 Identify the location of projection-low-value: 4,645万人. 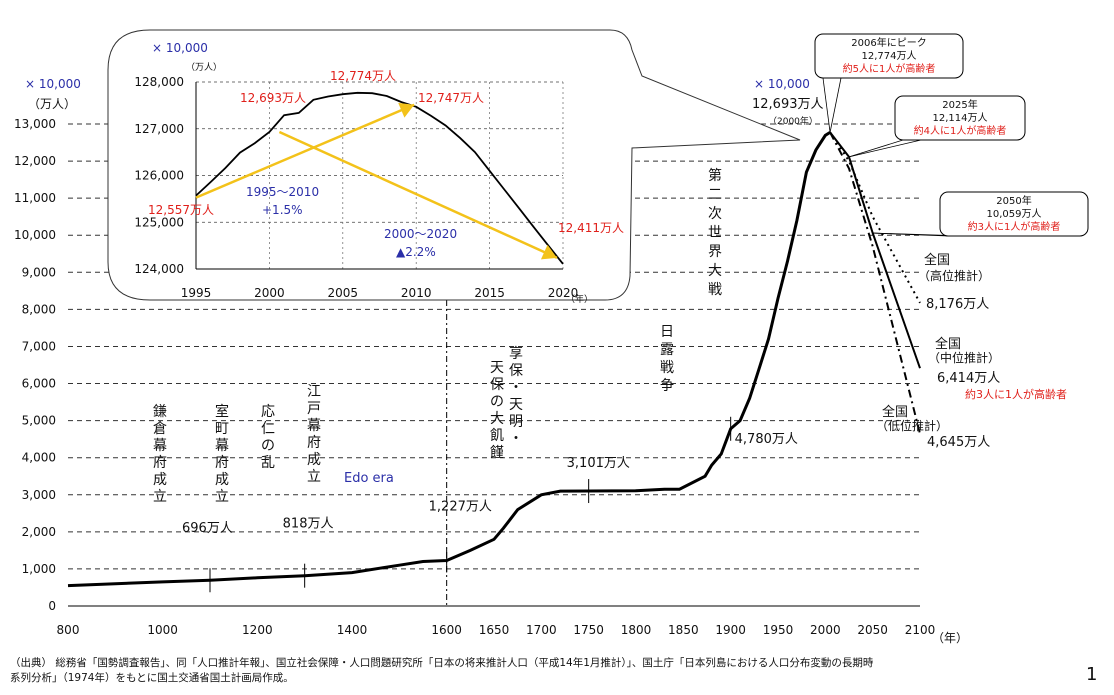
(958, 442).